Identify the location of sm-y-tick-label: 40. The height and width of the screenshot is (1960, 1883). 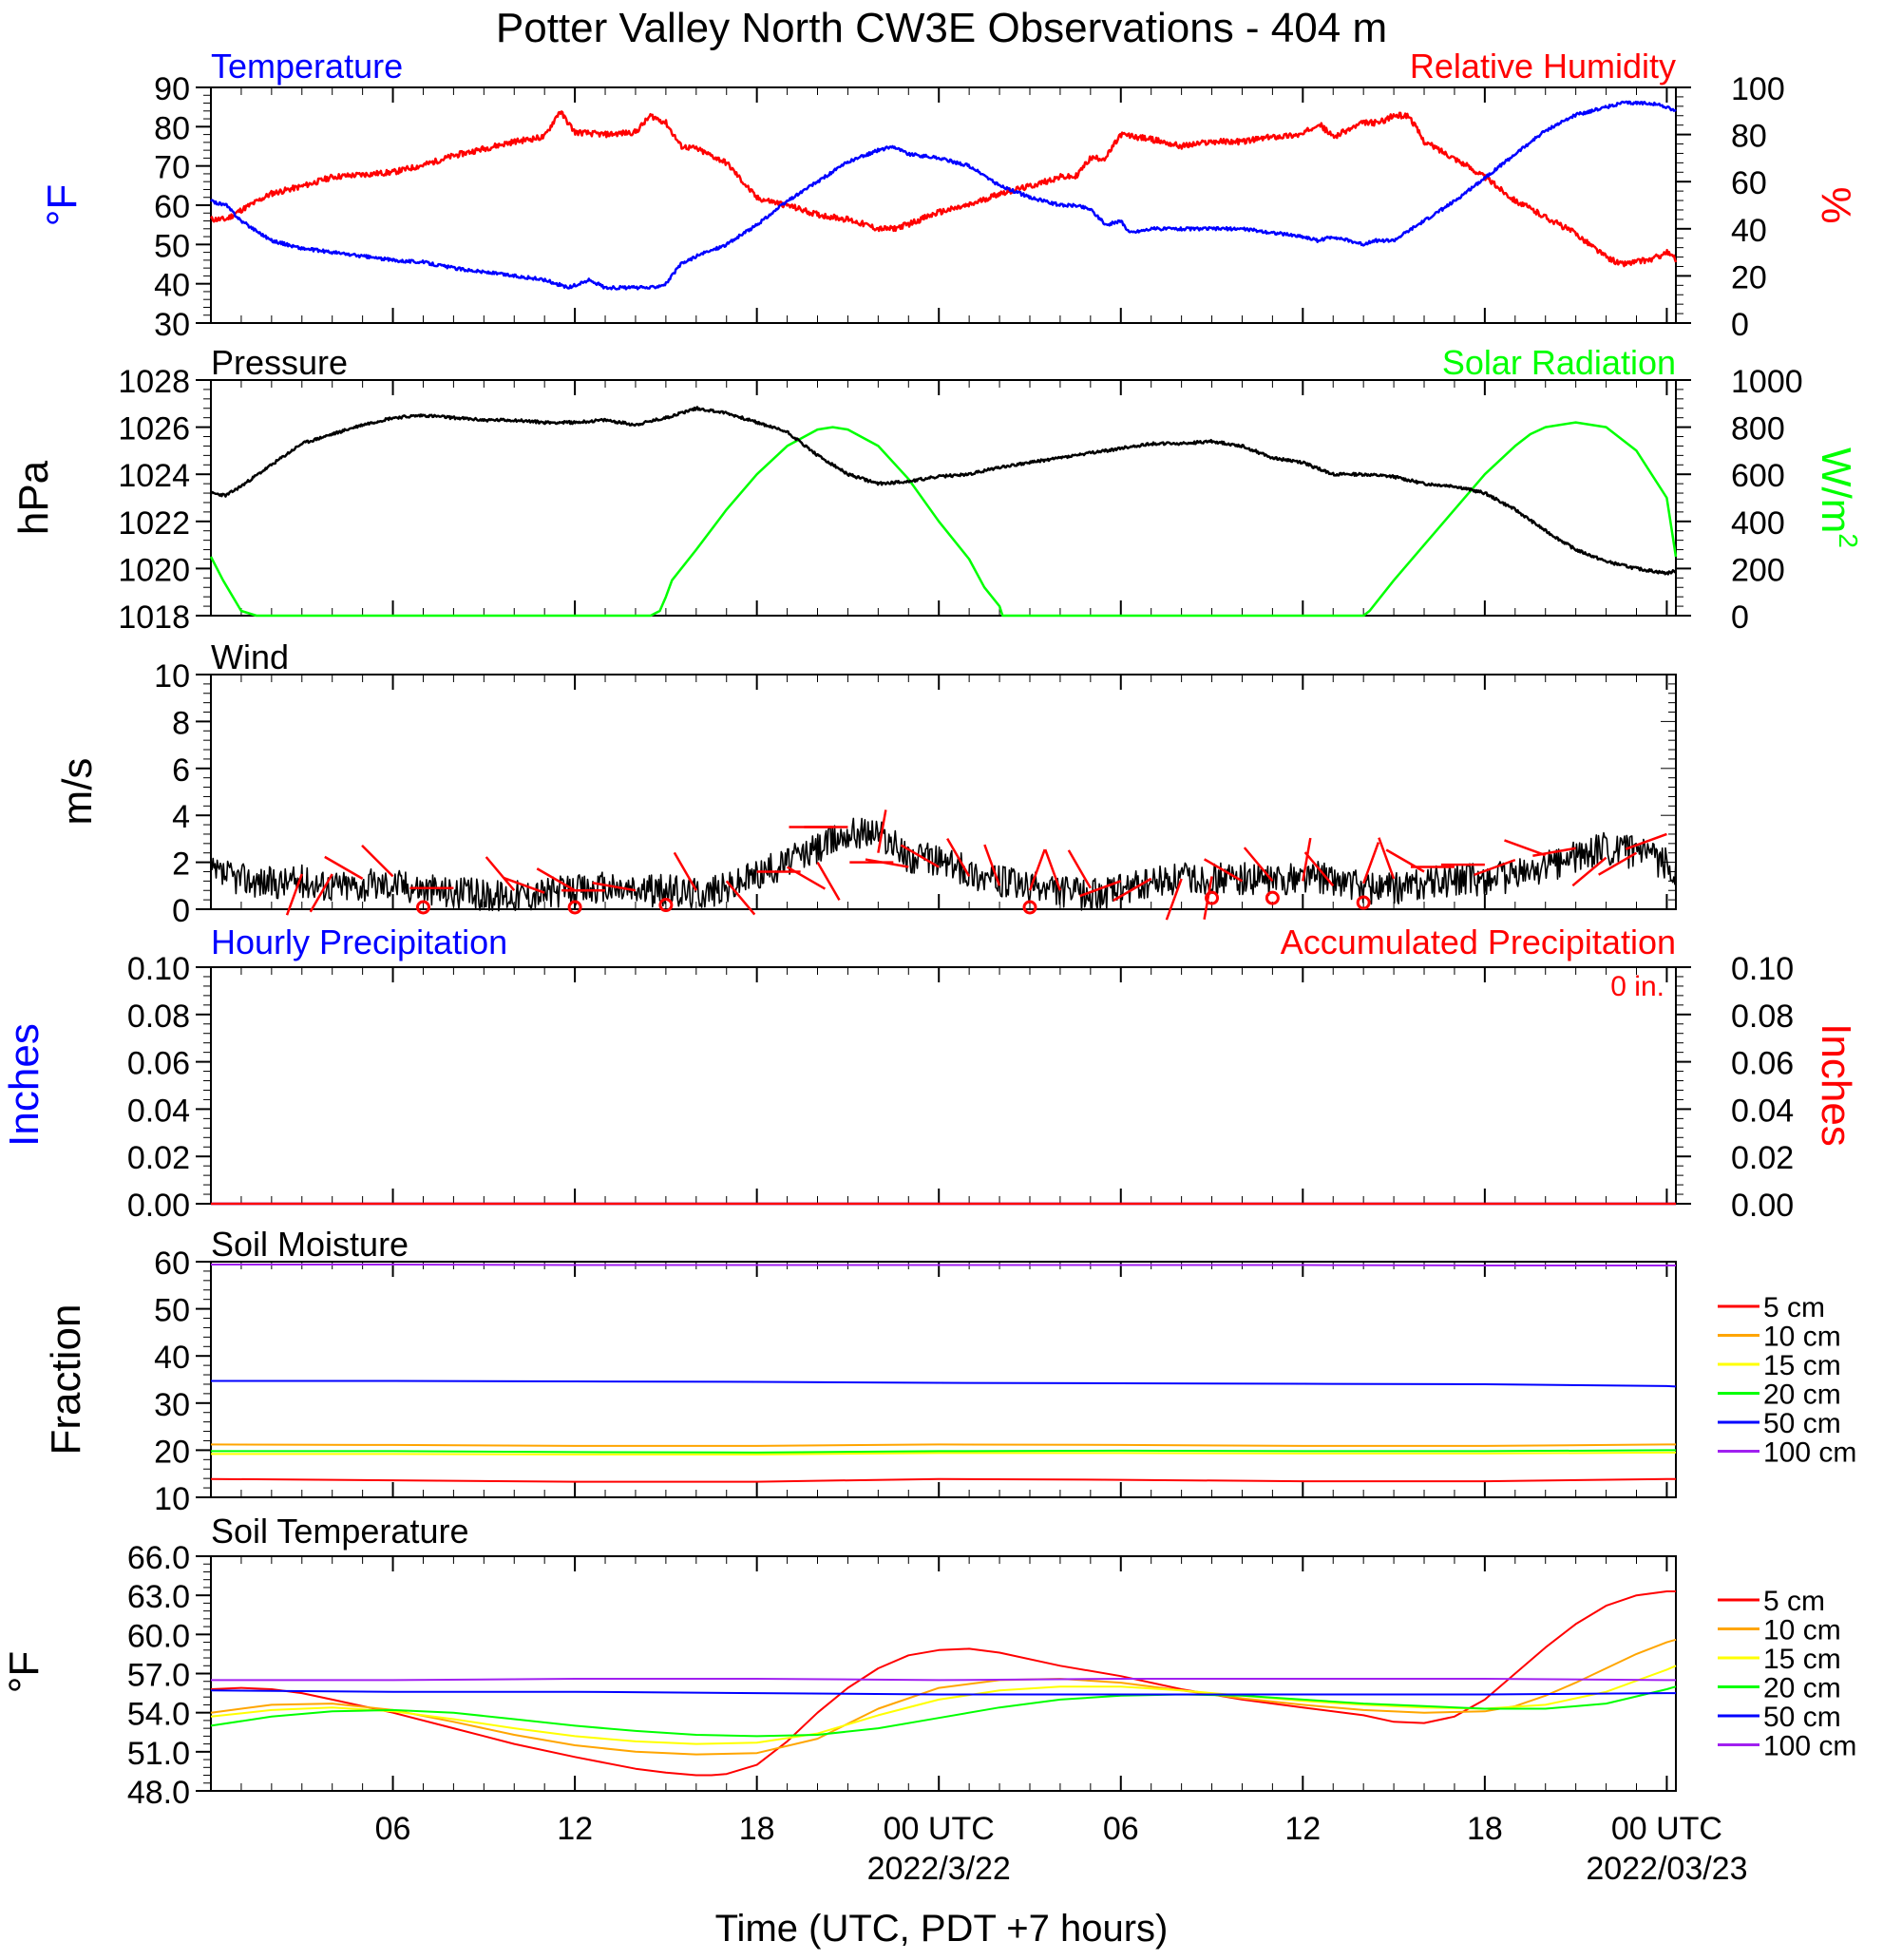
(172, 1358).